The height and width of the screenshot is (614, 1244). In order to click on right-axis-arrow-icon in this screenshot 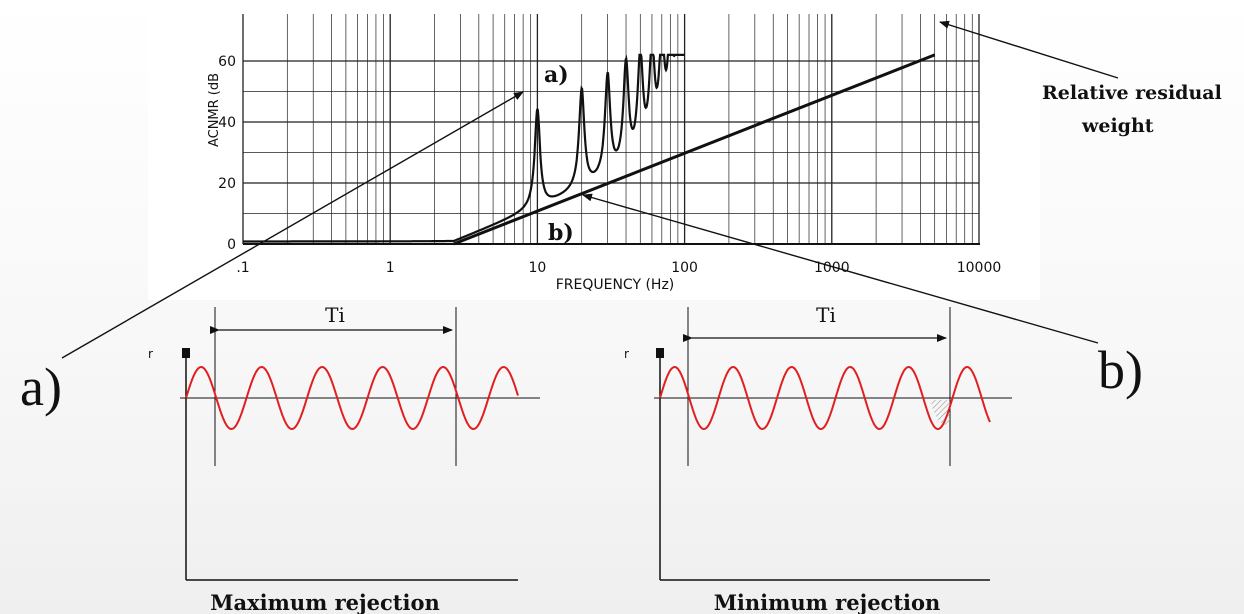, I will do `click(660, 353)`.